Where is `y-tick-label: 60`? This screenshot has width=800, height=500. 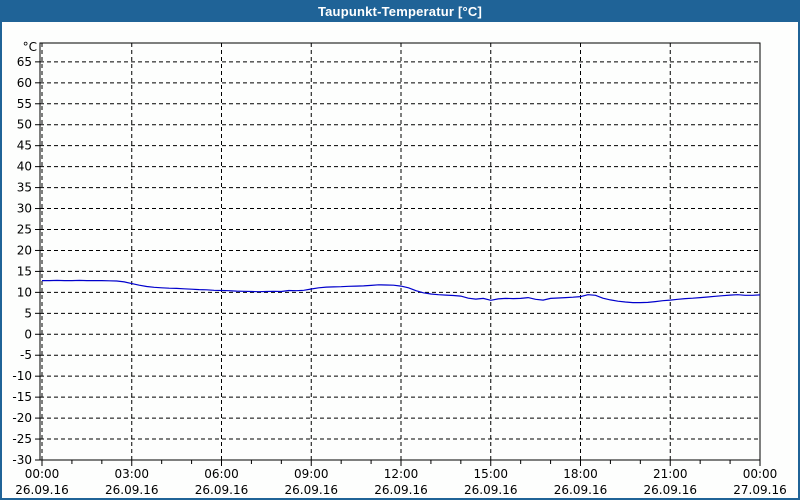 y-tick-label: 60 is located at coordinates (24, 83).